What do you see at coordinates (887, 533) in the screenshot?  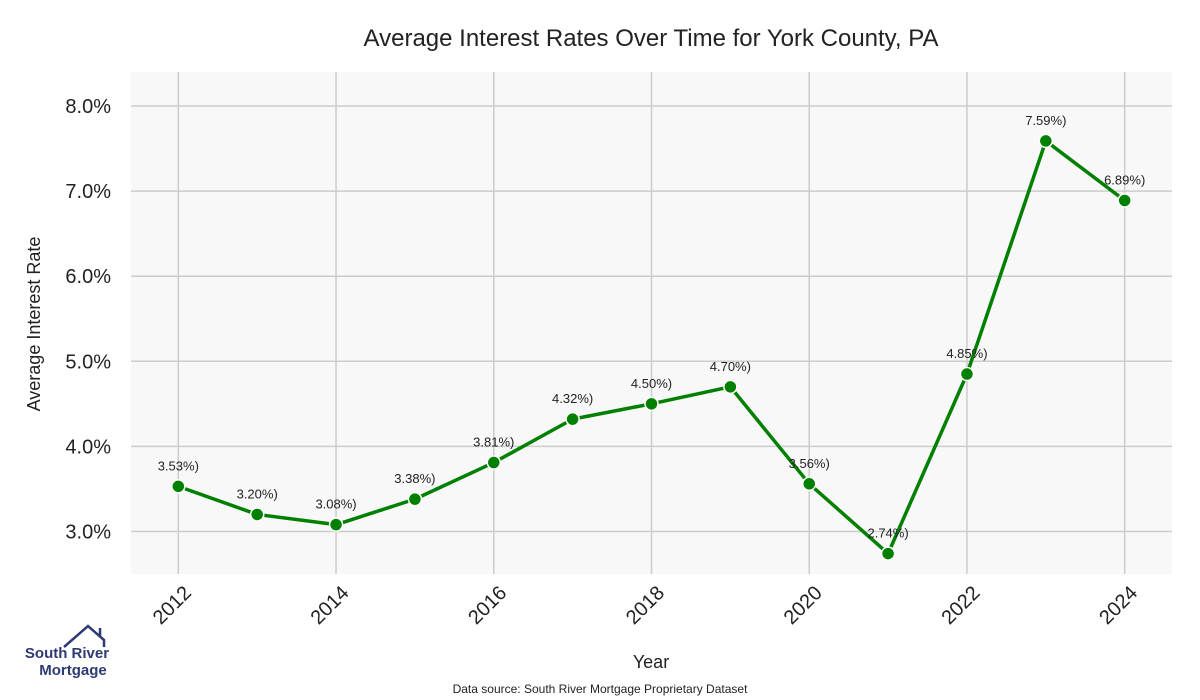 I see `data-label: 2.74%)` at bounding box center [887, 533].